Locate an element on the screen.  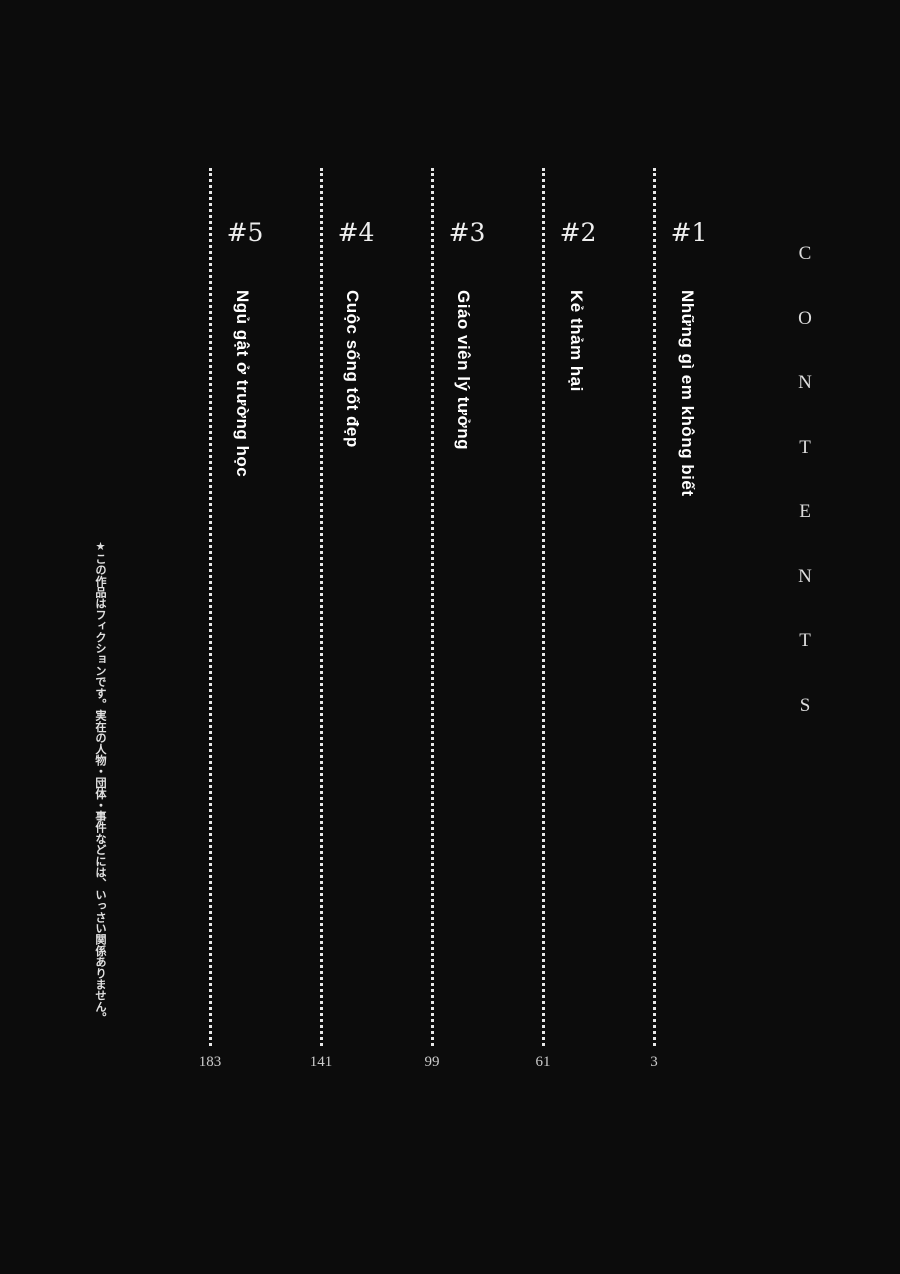
contents-letter: O is located at coordinates (805, 318).